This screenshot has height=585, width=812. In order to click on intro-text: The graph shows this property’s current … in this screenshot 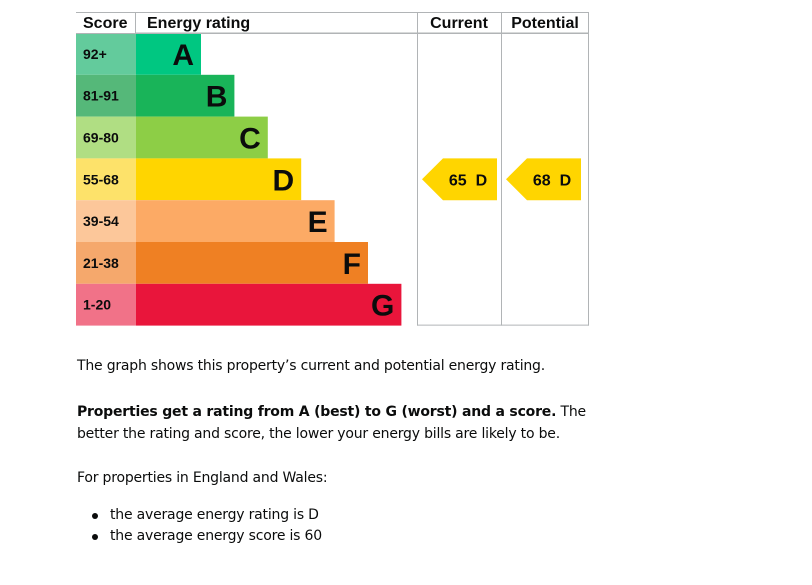, I will do `click(311, 366)`.